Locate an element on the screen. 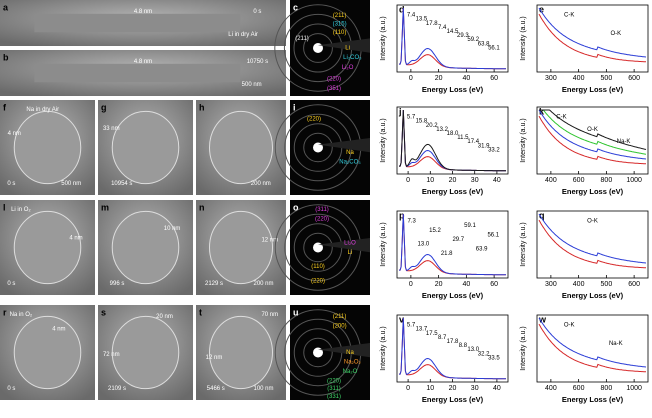  panel-text: 12 nm is located at coordinates (269, 240).